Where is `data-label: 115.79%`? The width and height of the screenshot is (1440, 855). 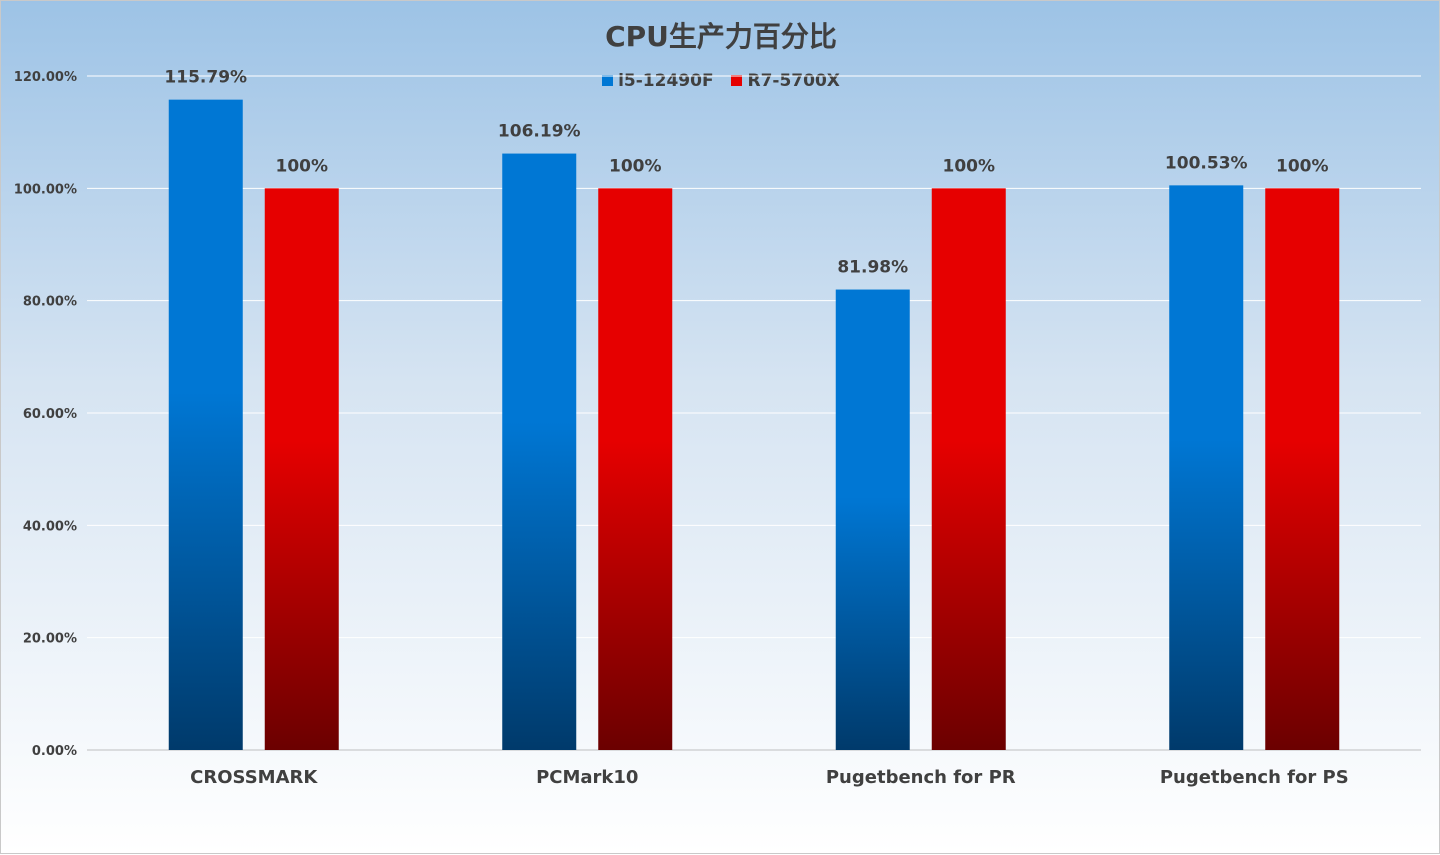 data-label: 115.79% is located at coordinates (205, 78).